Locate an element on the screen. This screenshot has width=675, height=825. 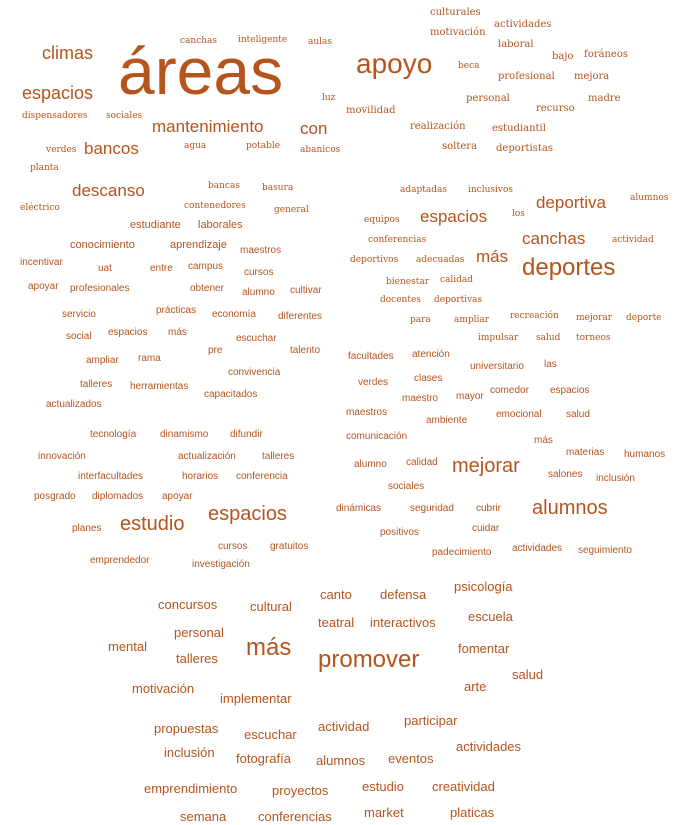
cloud-word: deportes is located at coordinates (569, 267).